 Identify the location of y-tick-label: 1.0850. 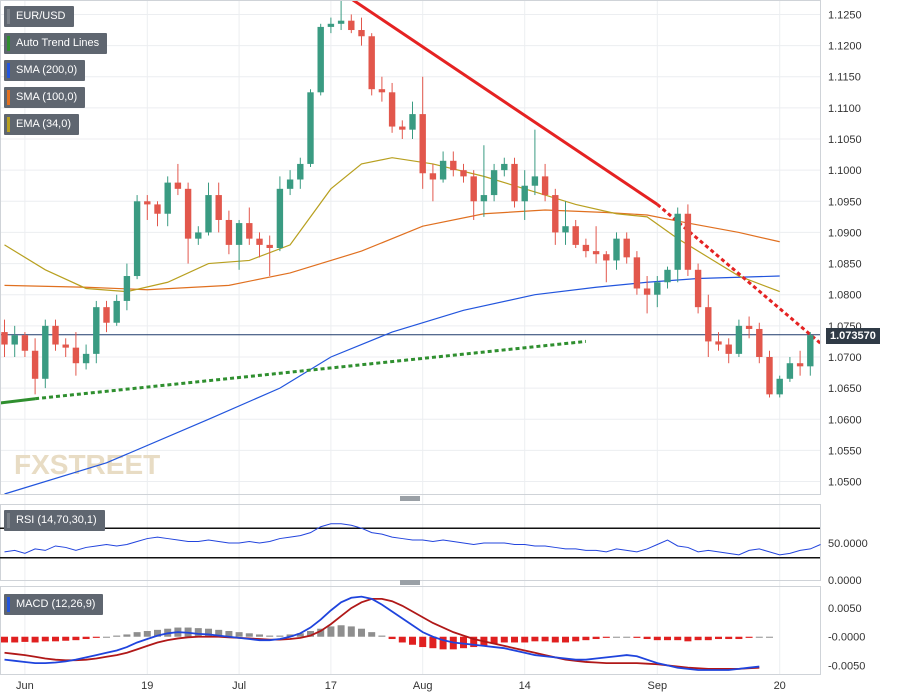
(845, 265).